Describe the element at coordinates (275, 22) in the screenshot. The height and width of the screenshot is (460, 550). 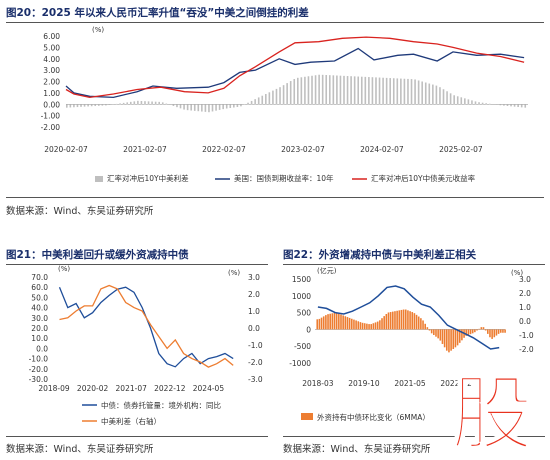
I see `fig20-top-rule` at that location.